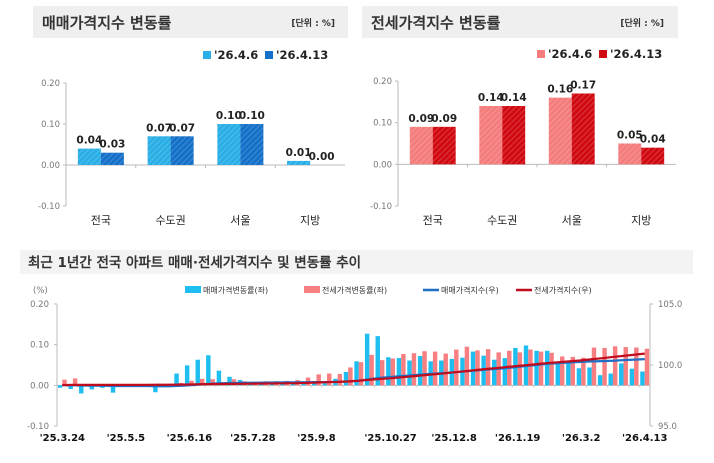  Describe the element at coordinates (433, 220) in the screenshot. I see `jeonse-category-label: 전국` at that location.